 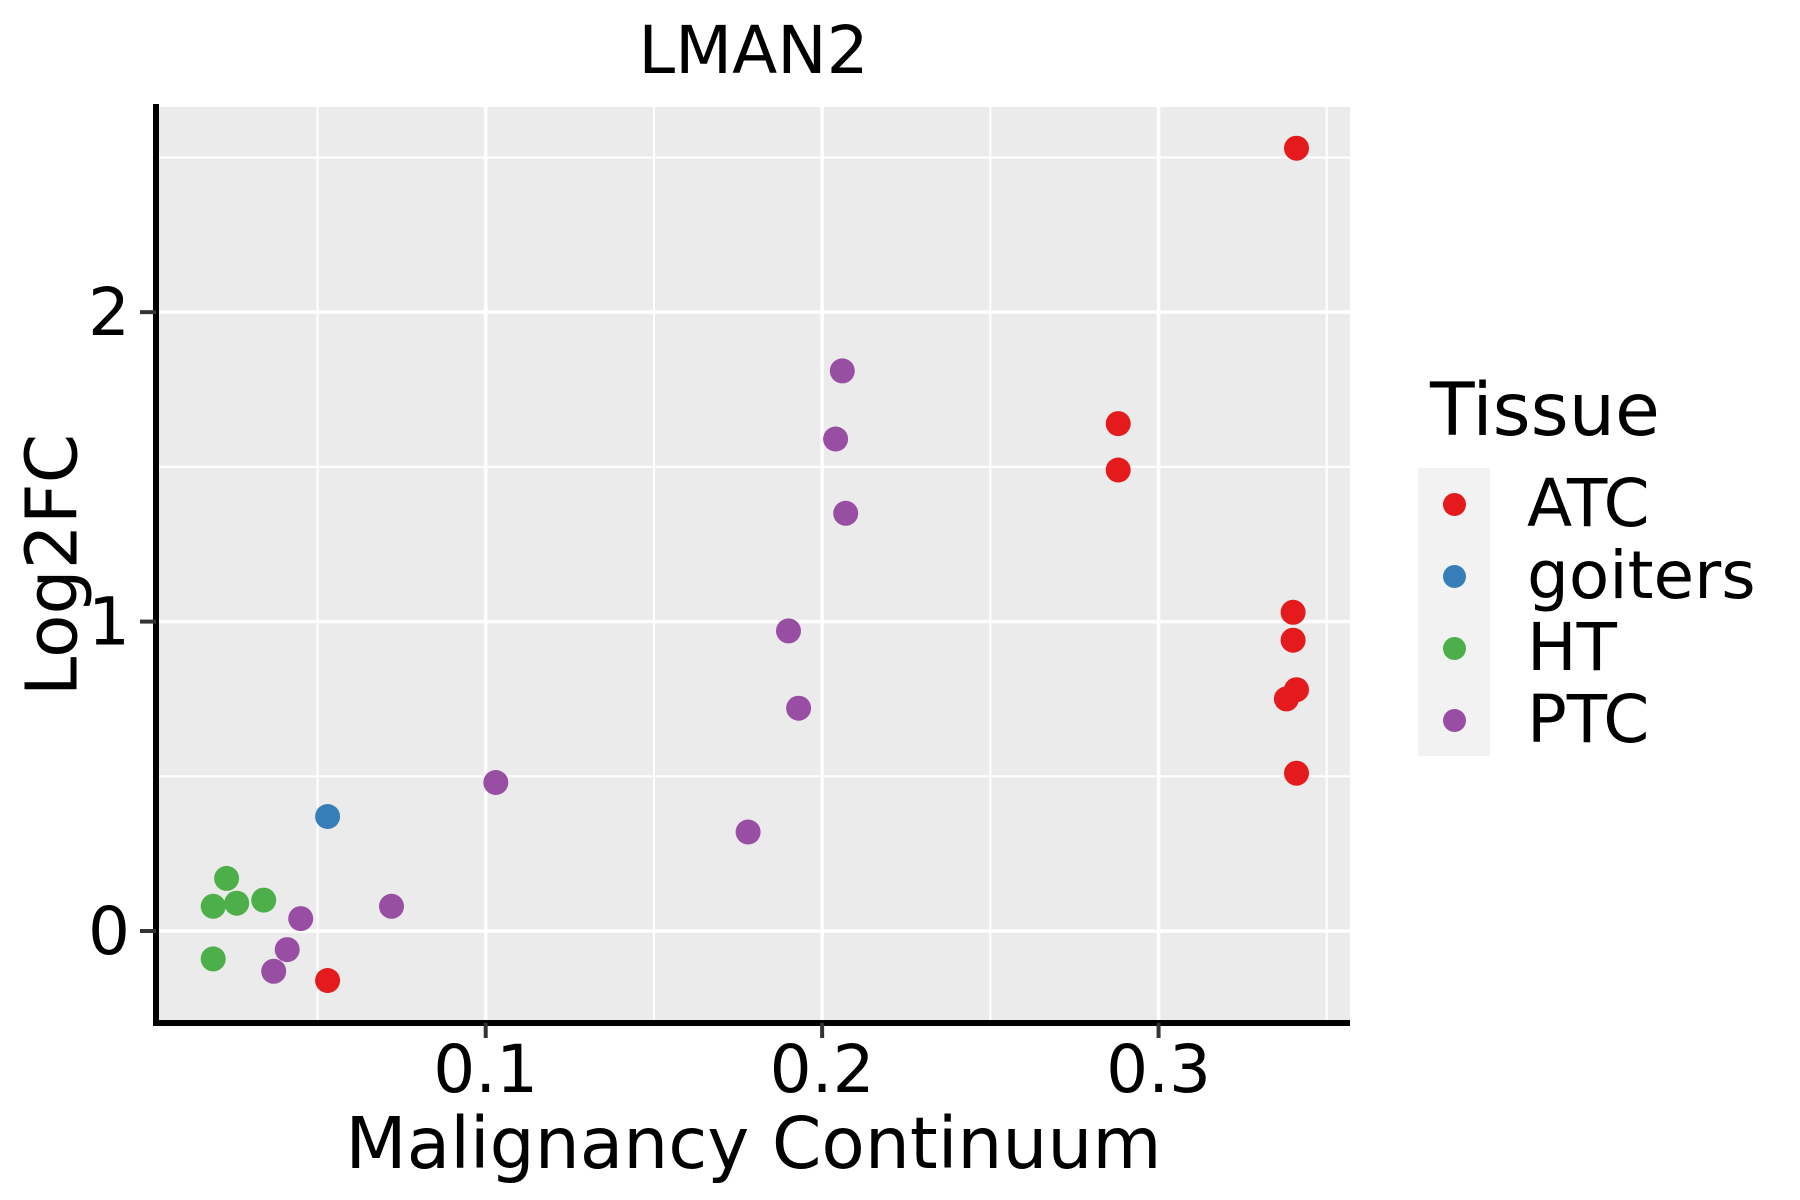 What do you see at coordinates (1641, 575) in the screenshot?
I see `legend-item-label: goiters` at bounding box center [1641, 575].